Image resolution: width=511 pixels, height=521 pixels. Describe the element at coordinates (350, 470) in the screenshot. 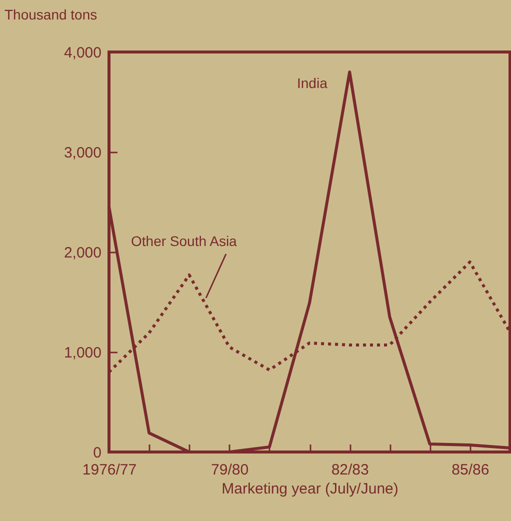

I see `x-tick-label: 82/83` at that location.